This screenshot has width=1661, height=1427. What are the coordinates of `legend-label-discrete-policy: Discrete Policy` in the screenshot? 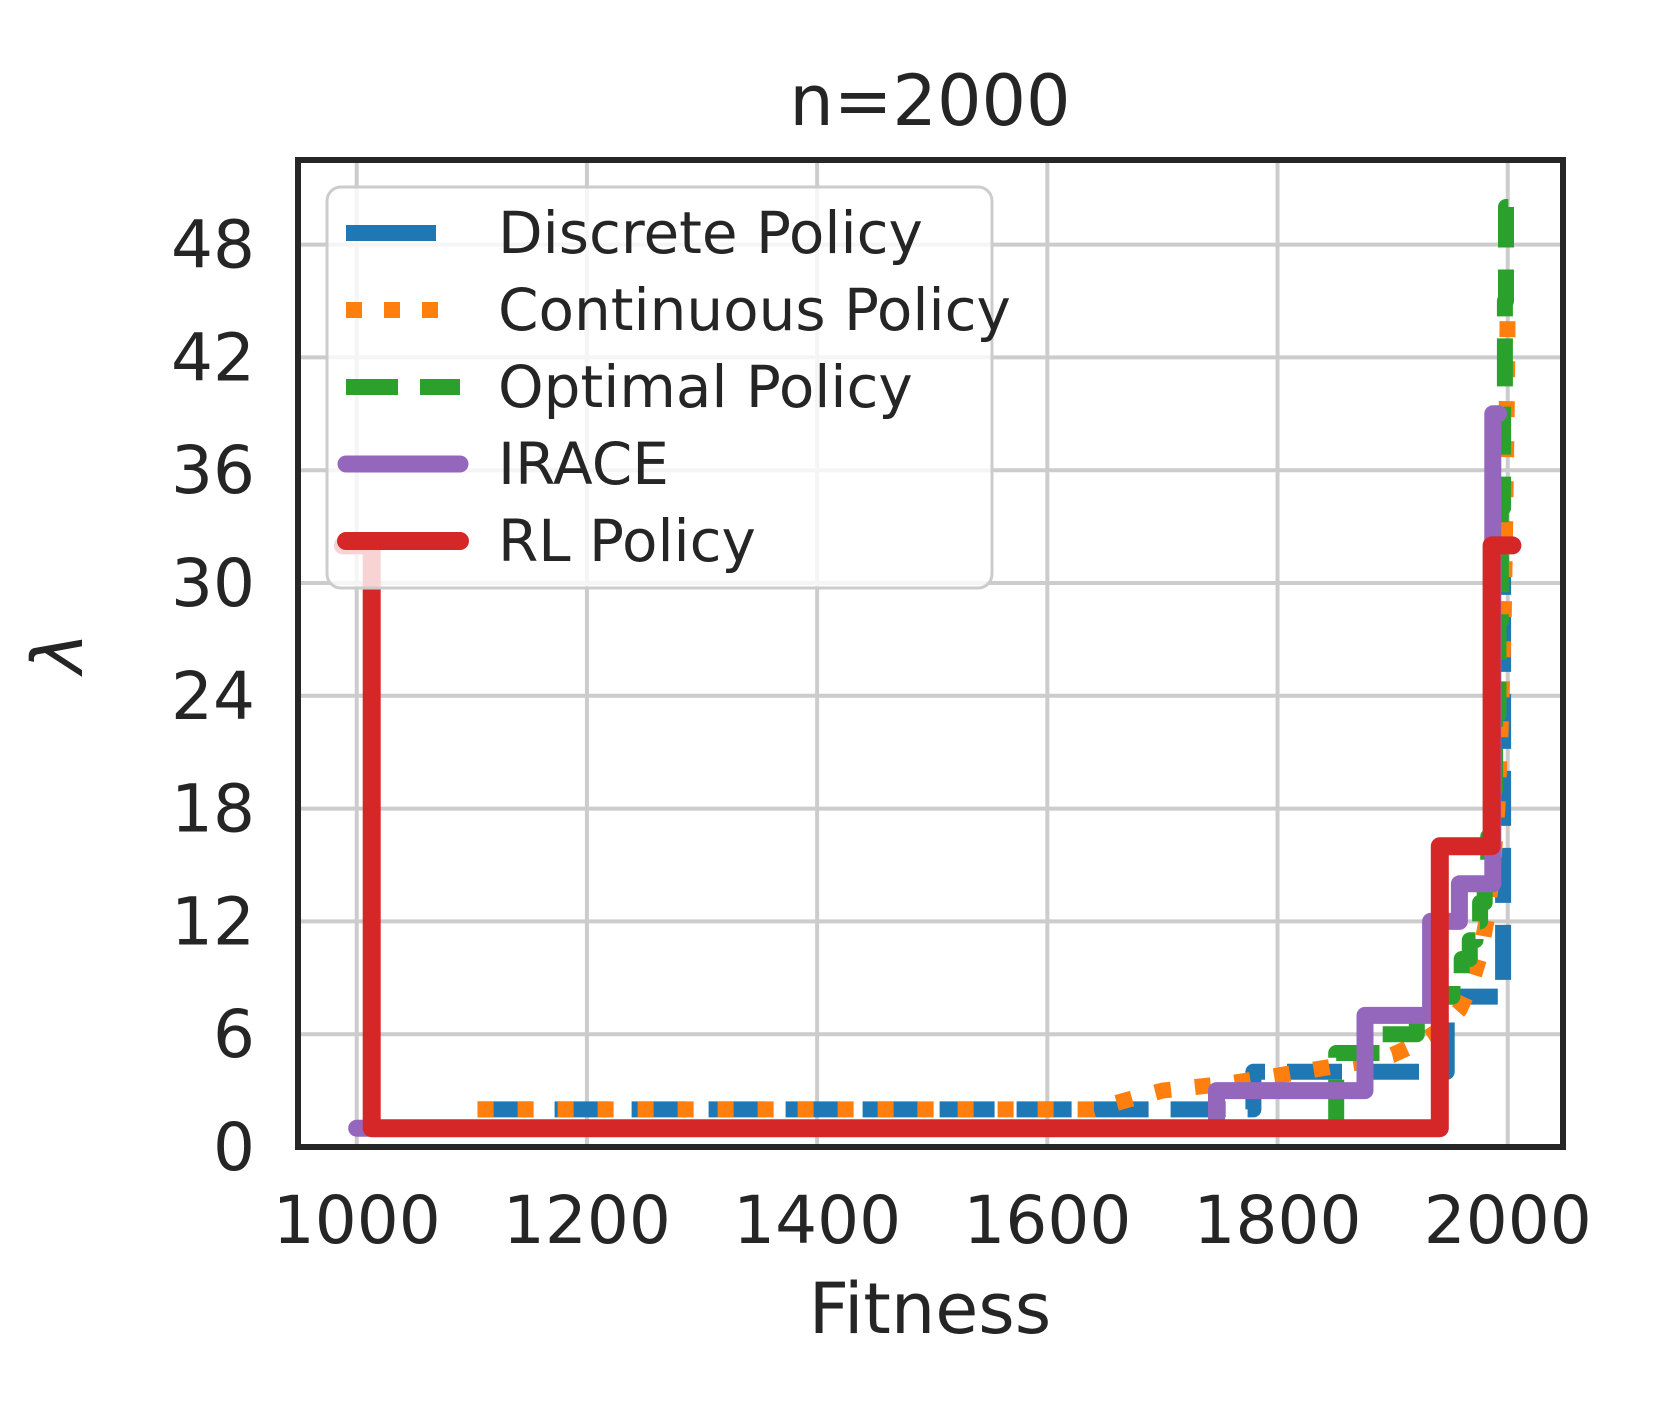 It's located at (710, 233).